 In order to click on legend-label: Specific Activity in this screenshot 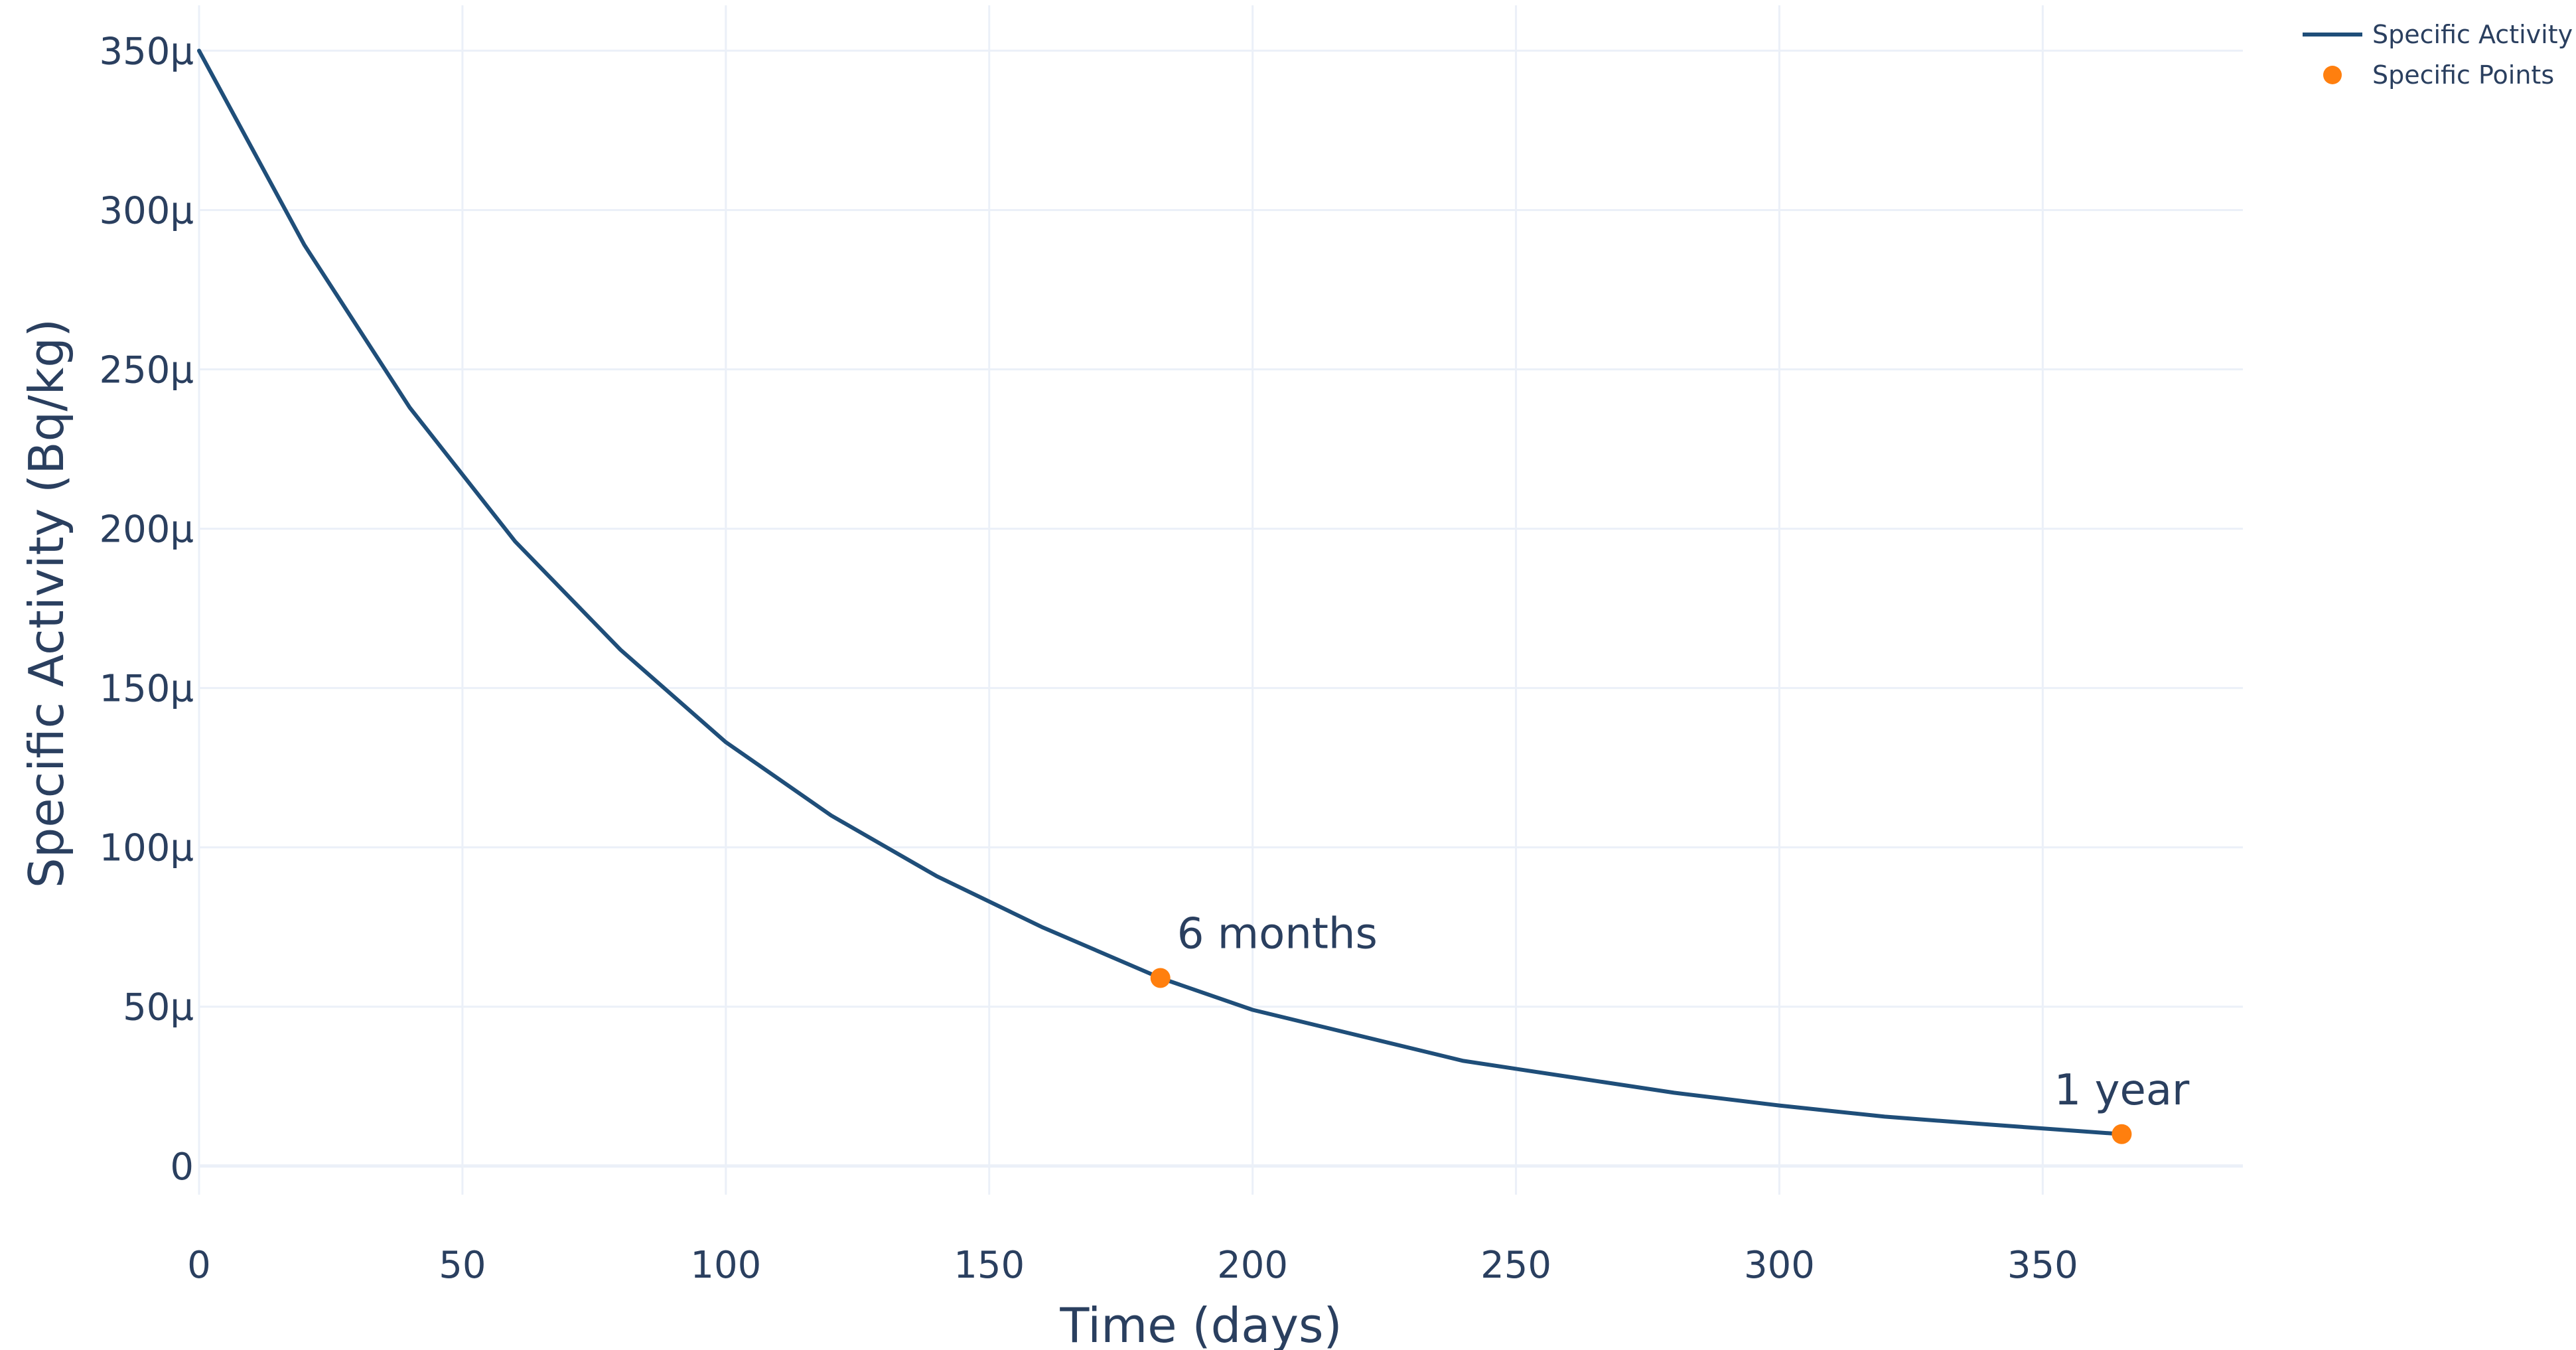, I will do `click(2472, 34)`.